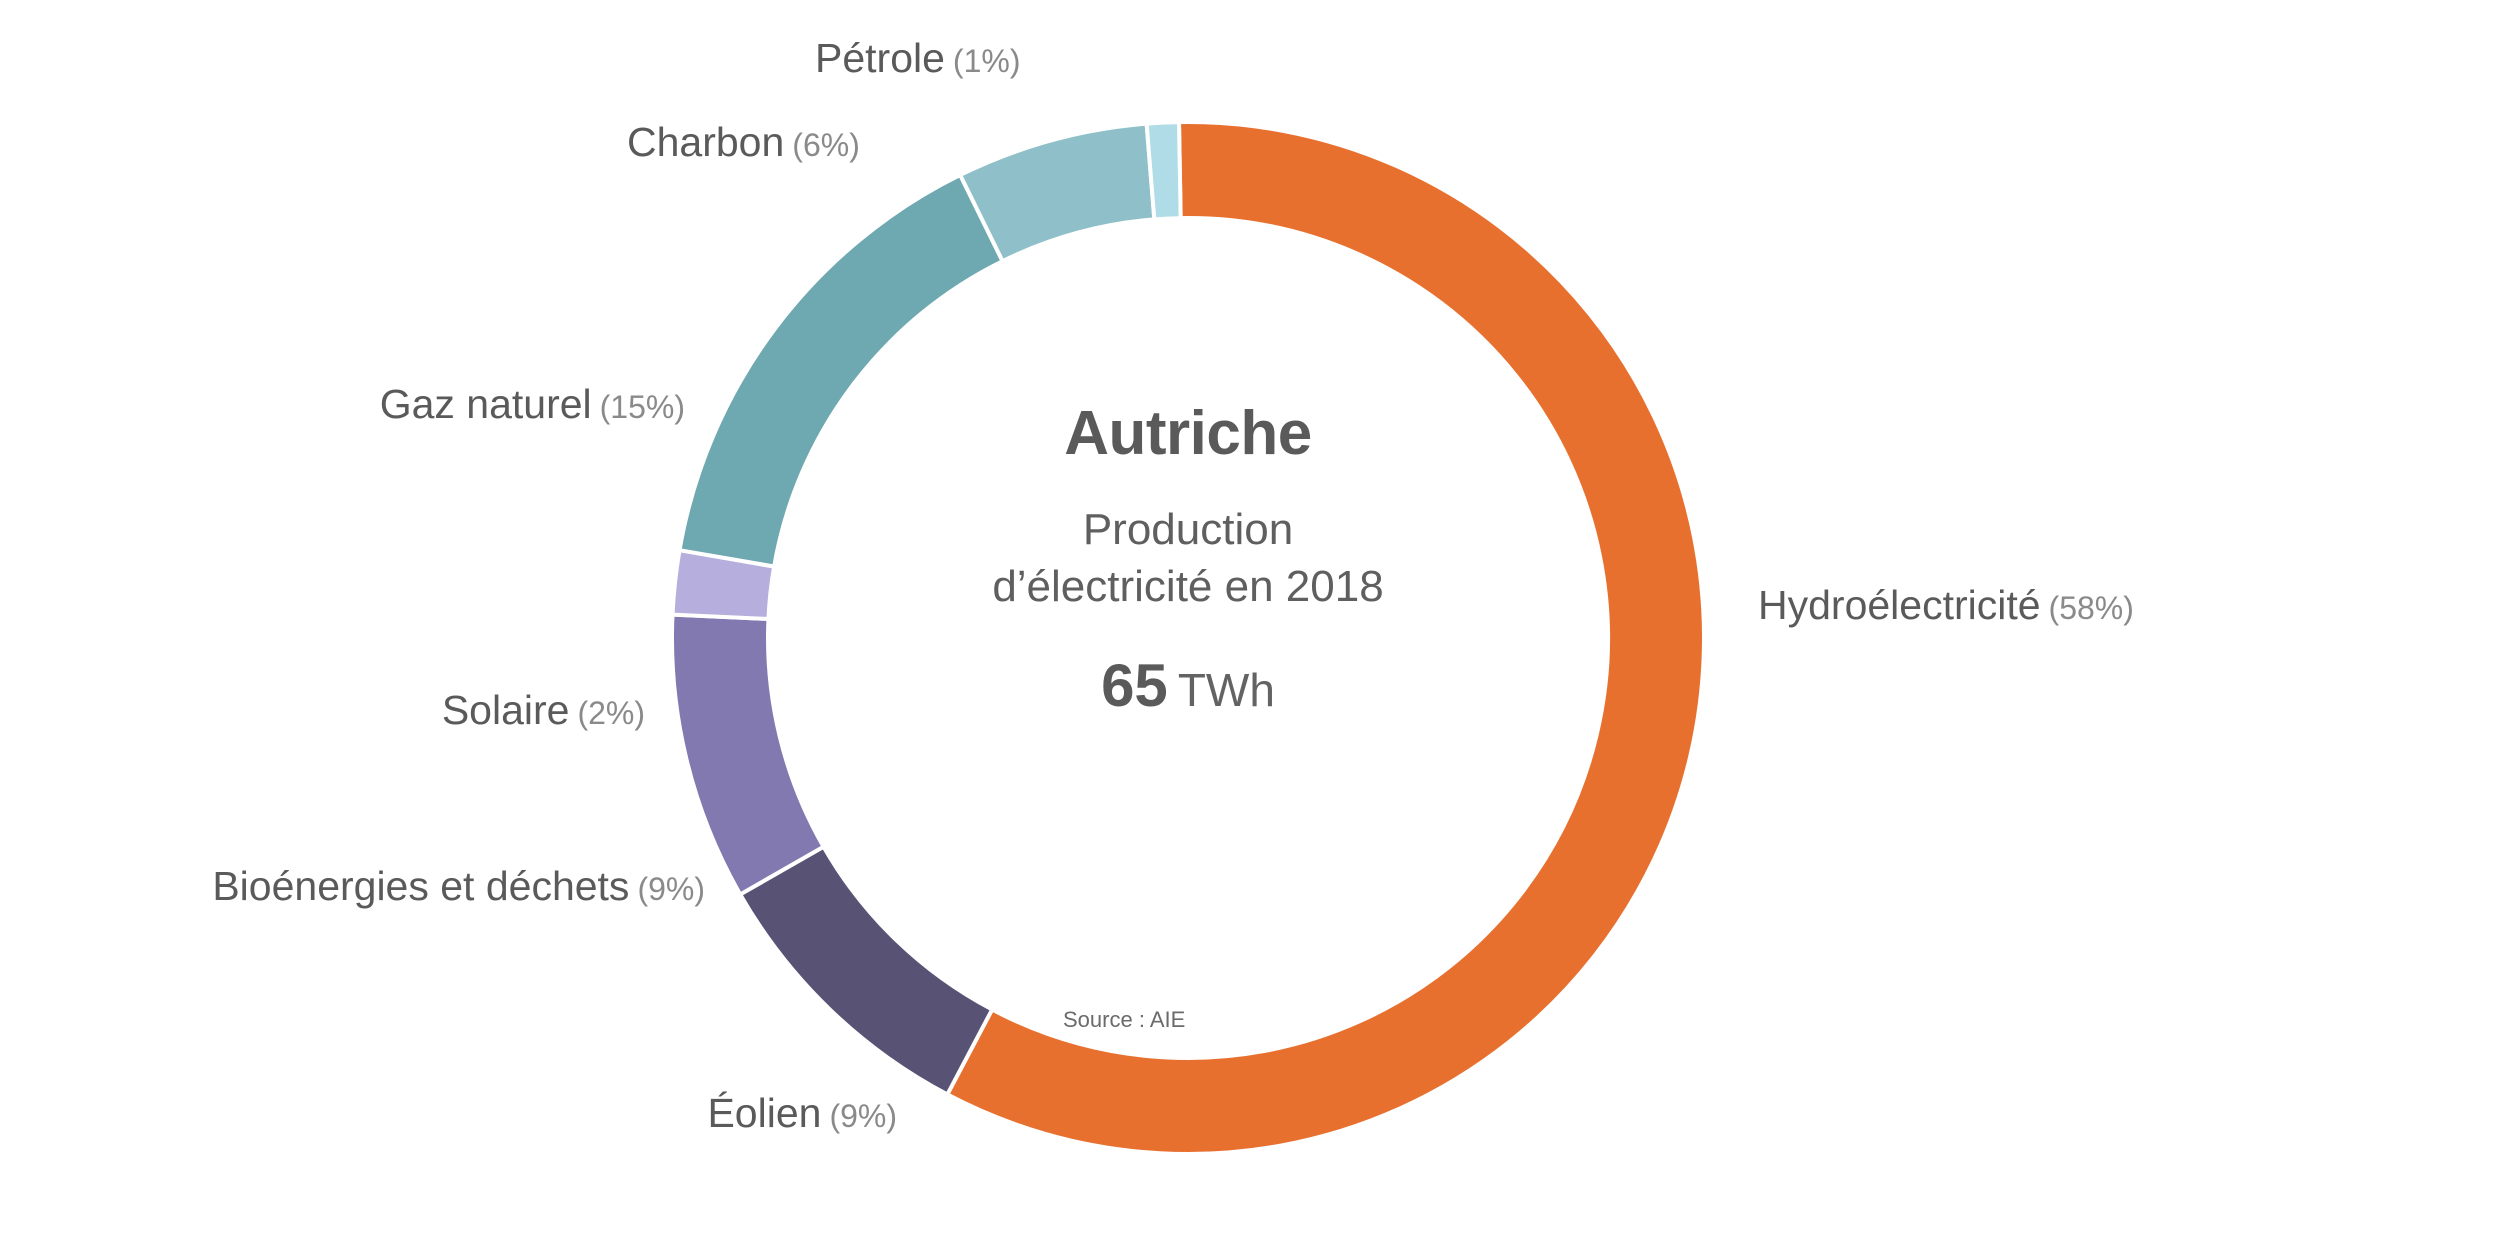  Describe the element at coordinates (485, 404) in the screenshot. I see `slice-label-gaz-naturel-name: Gaz naturel` at that location.